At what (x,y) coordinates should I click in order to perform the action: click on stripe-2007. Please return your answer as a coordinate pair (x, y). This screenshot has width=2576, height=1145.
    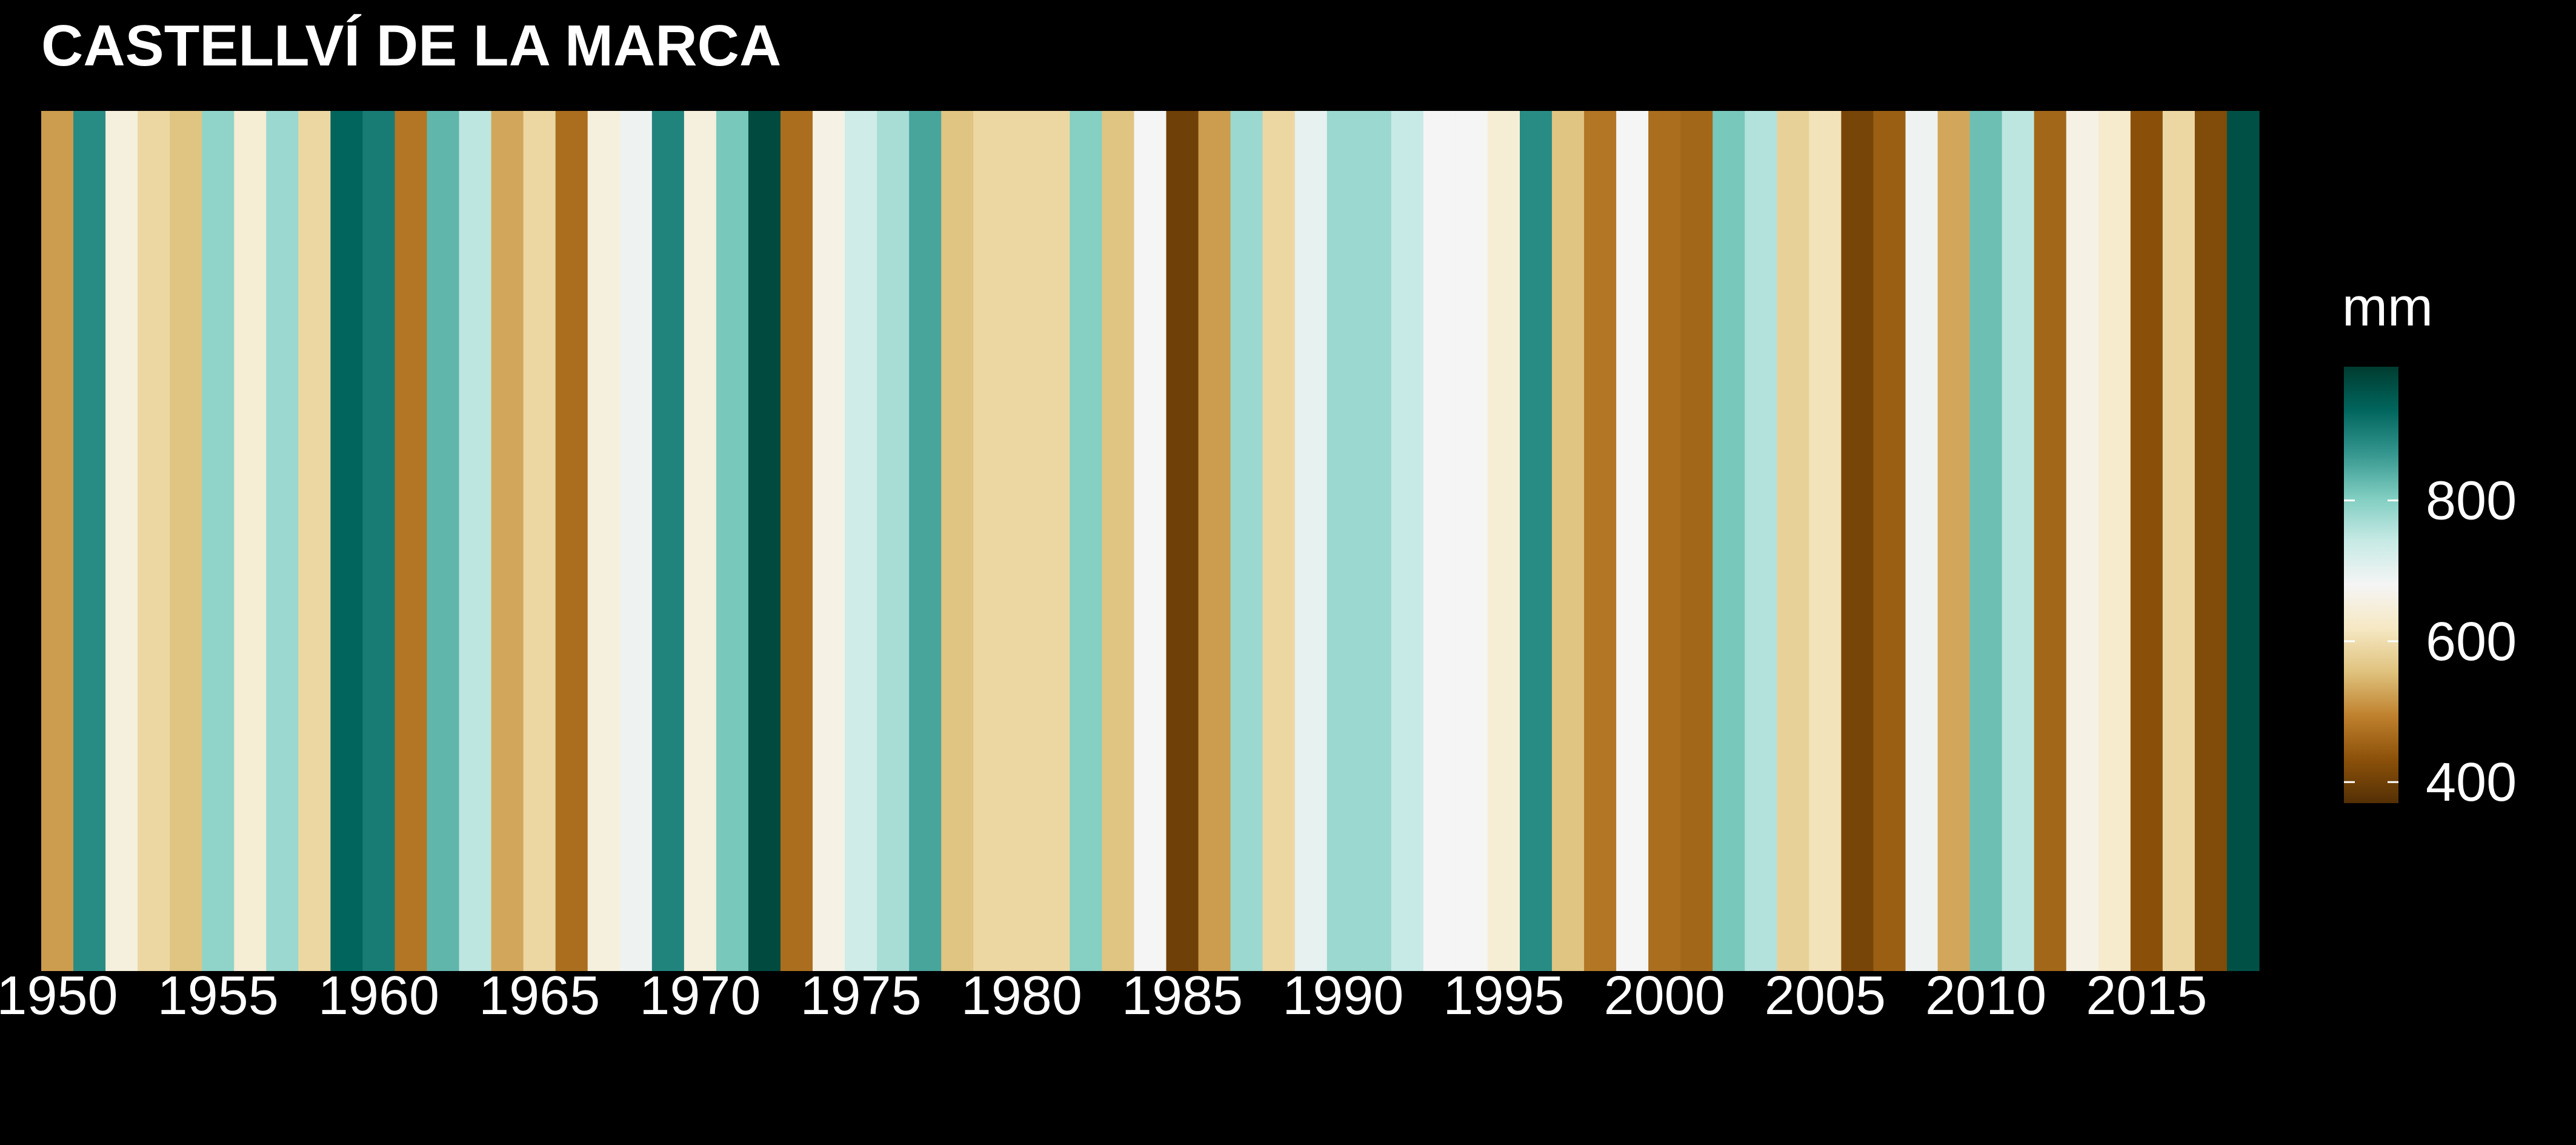
    Looking at the image, I should click on (1889, 541).